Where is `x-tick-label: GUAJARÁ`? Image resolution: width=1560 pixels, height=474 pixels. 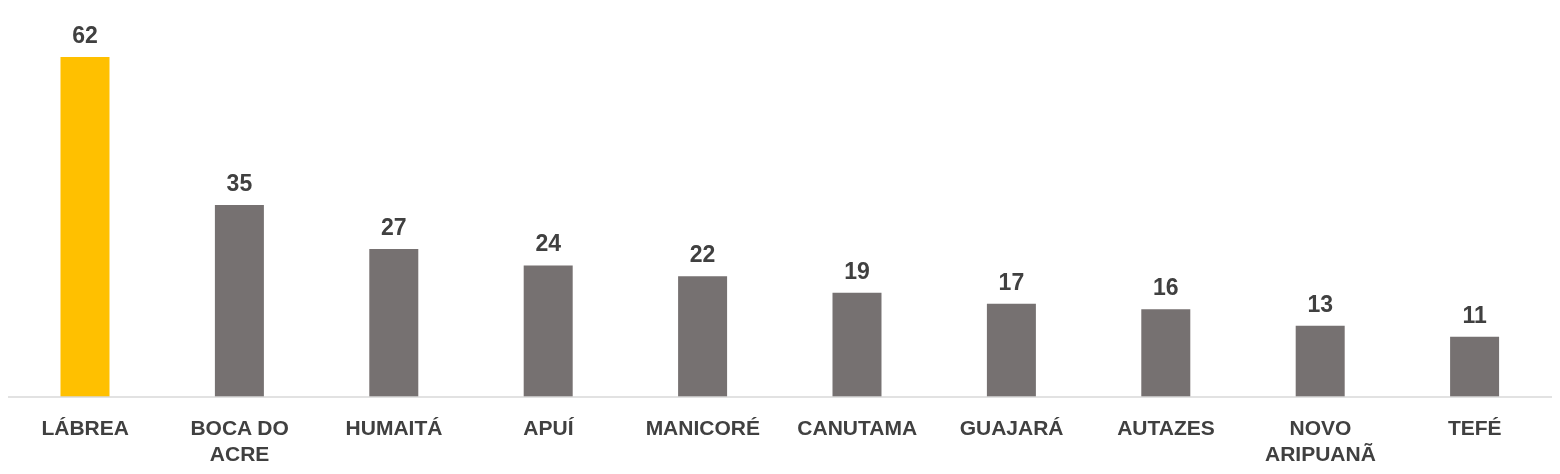
x-tick-label: GUAJARÁ is located at coordinates (1011, 427).